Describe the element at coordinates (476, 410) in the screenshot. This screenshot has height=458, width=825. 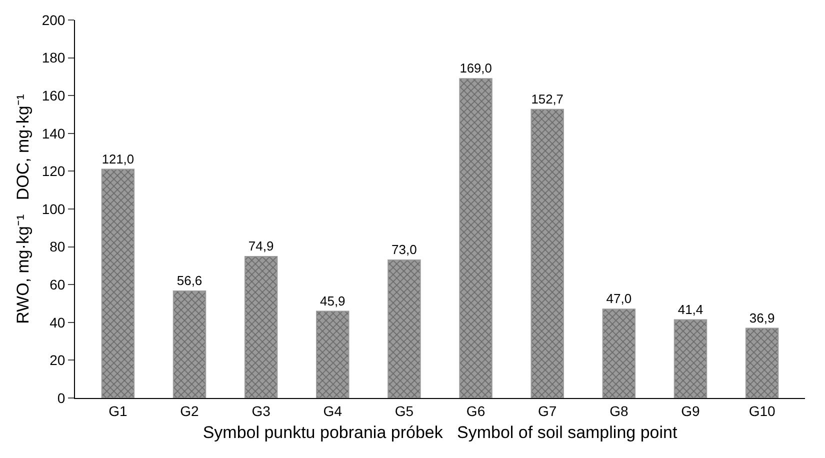
I see `x-tick-label: G6` at that location.